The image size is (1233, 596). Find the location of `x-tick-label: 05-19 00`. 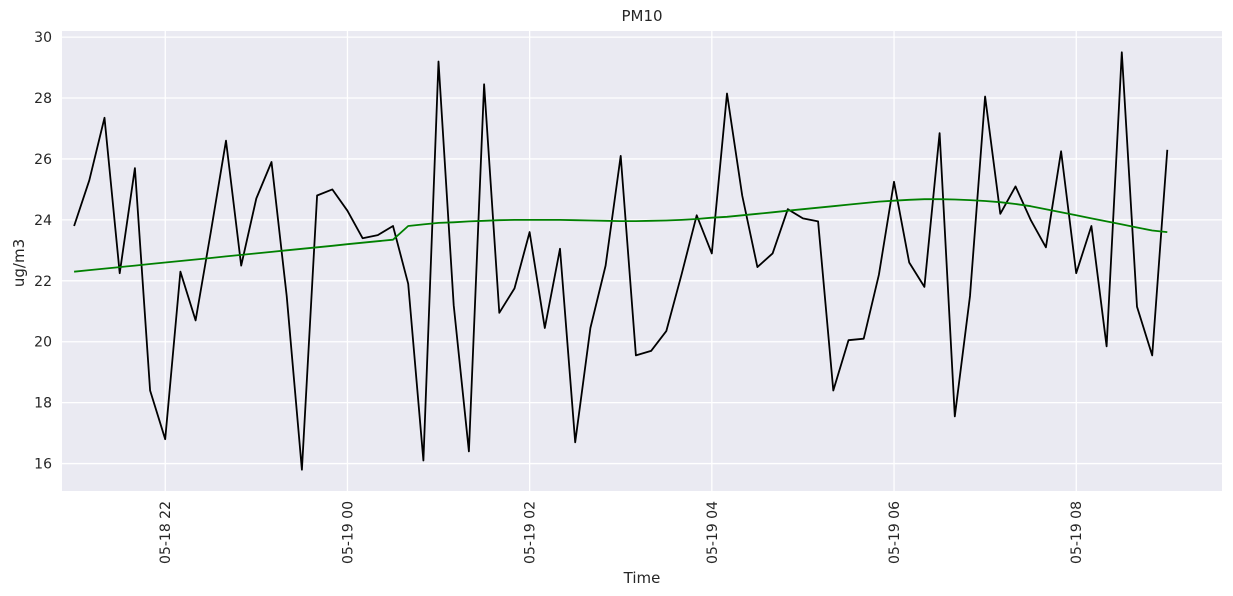

x-tick-label: 05-19 00 is located at coordinates (348, 532).